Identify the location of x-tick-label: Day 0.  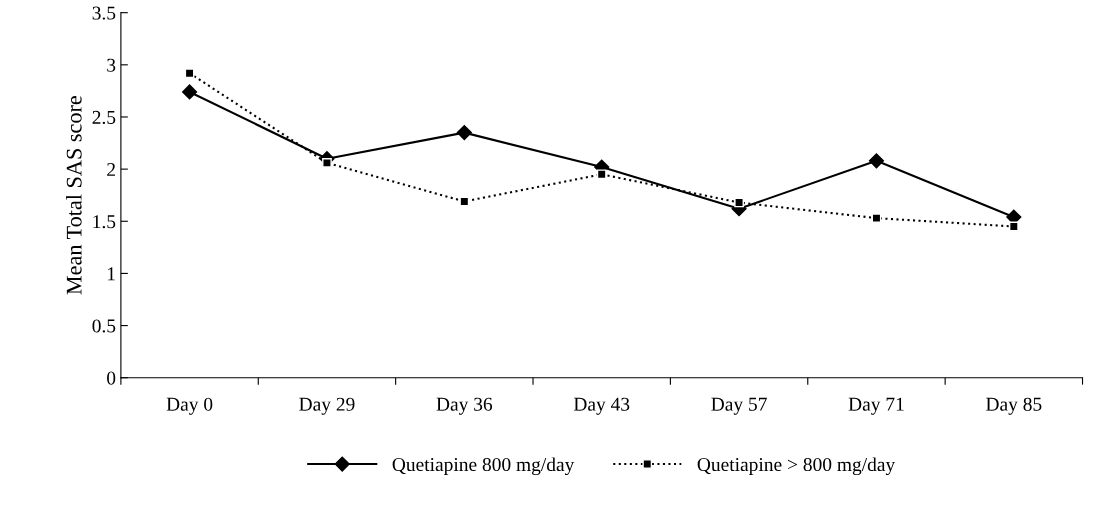
(189, 406).